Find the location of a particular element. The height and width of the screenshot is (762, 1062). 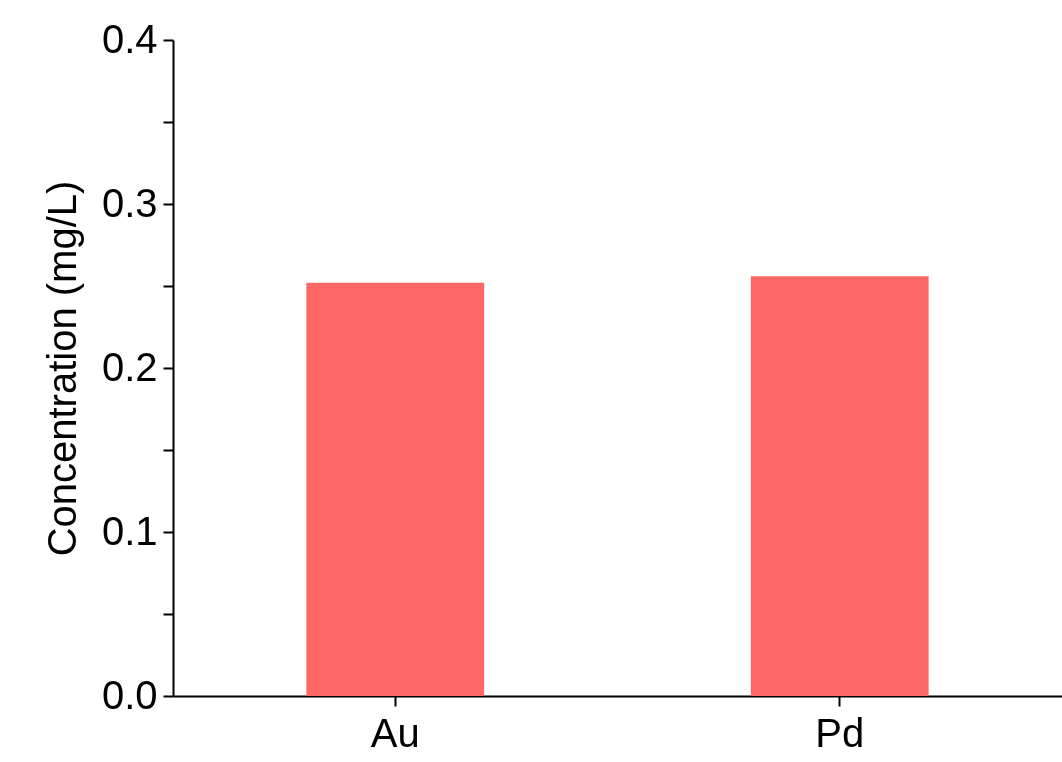

y-tick-label: 0.0 is located at coordinates (129, 694).